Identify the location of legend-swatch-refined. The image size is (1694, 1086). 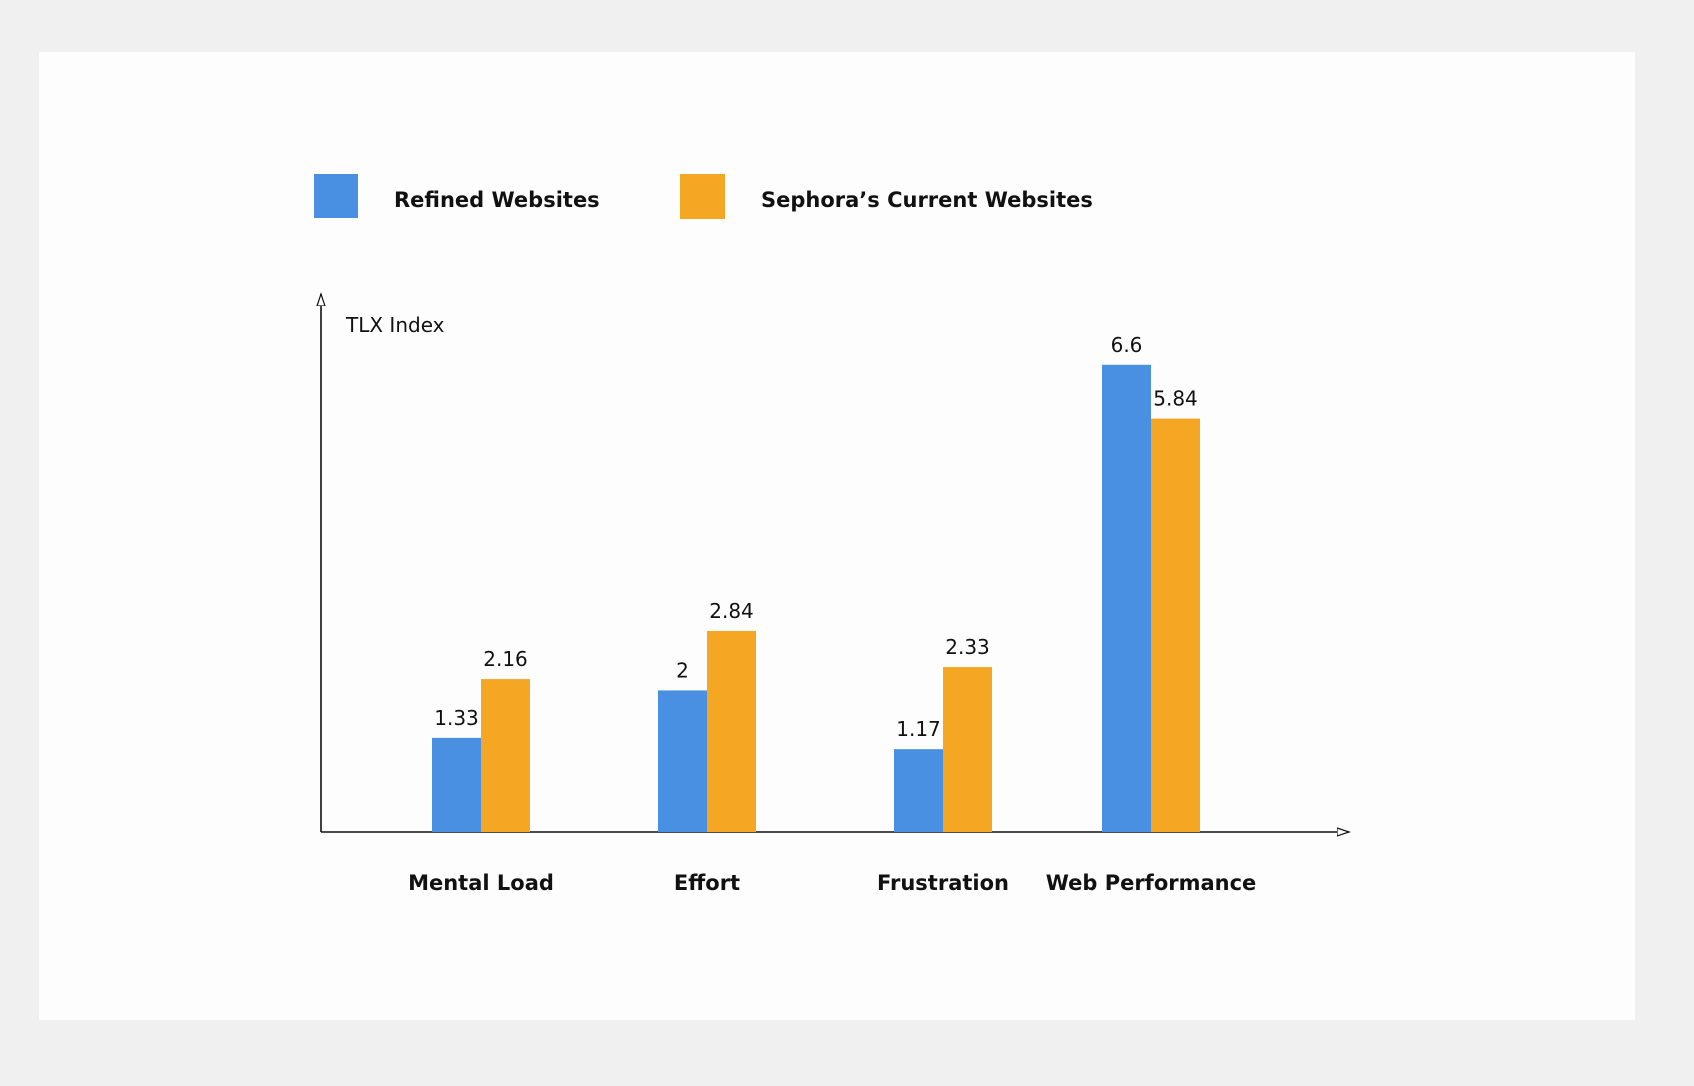
(336, 196).